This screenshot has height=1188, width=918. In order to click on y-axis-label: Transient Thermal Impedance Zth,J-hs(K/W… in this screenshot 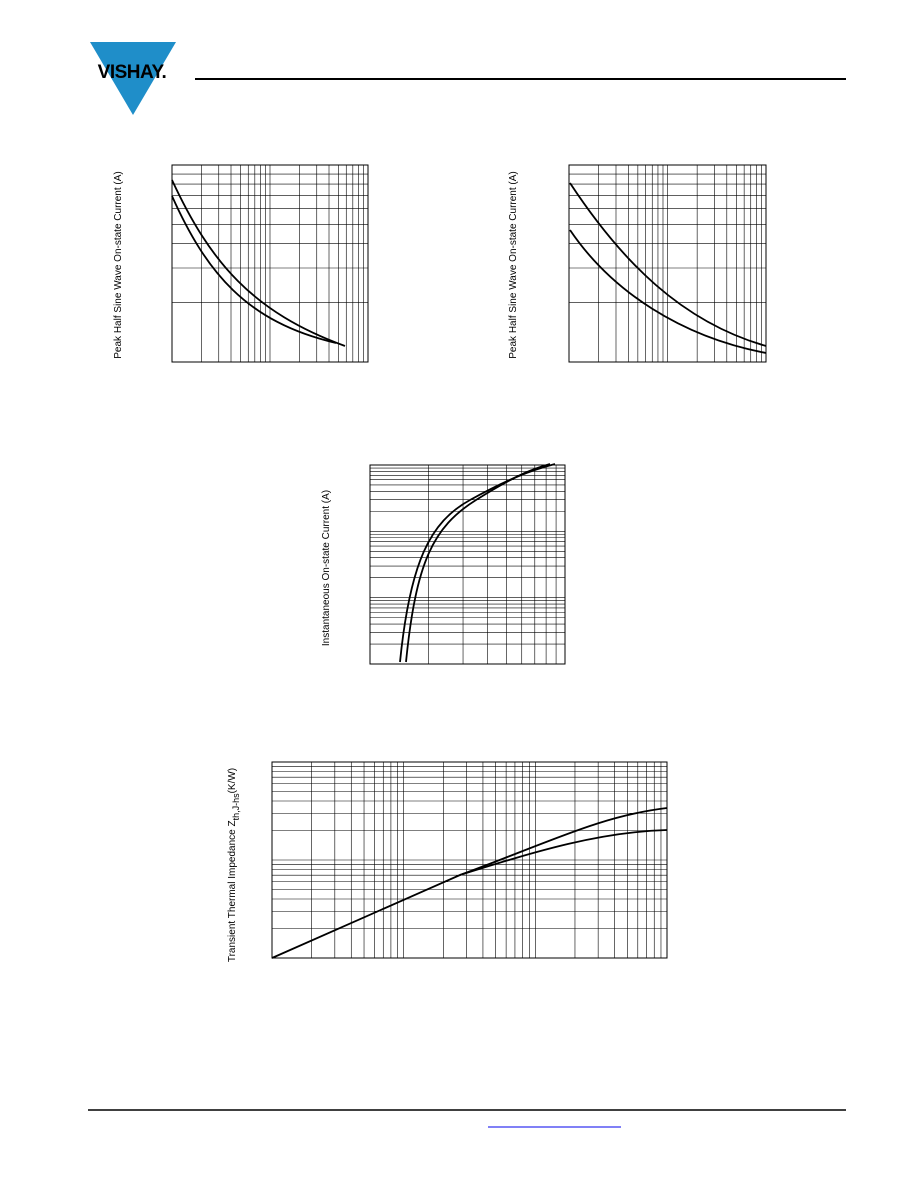, I will do `click(234, 865)`.